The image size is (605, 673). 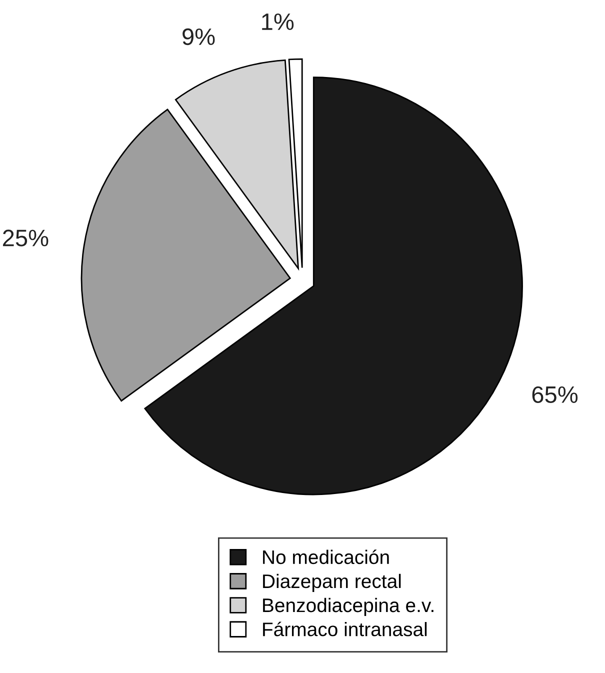 What do you see at coordinates (345, 629) in the screenshot?
I see `legend-label: Fármaco intranasal` at bounding box center [345, 629].